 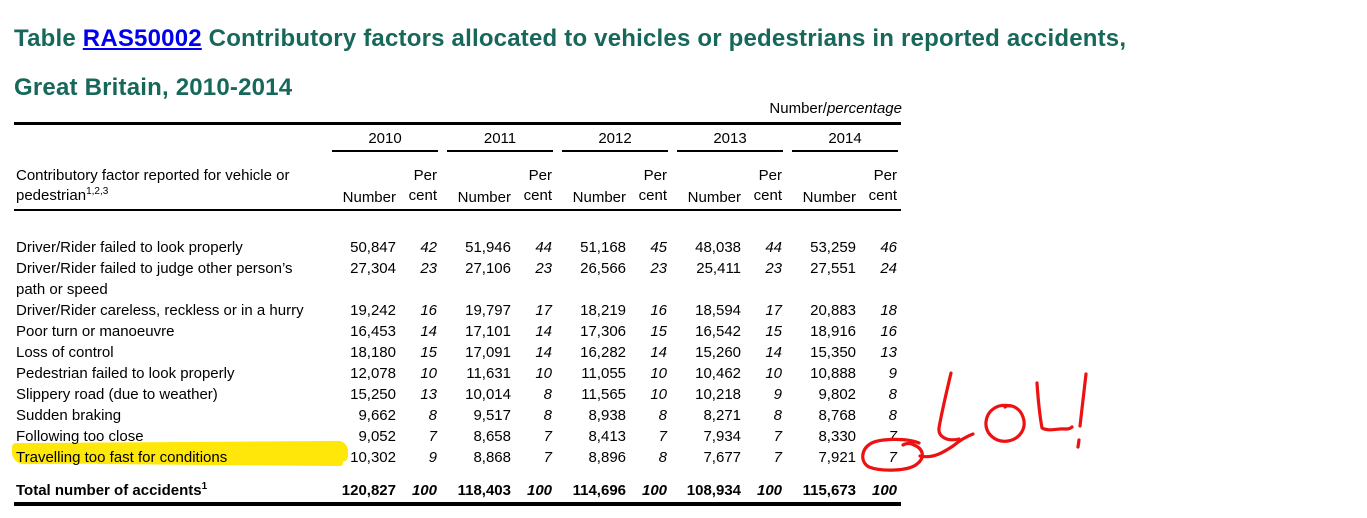 I want to click on number-cell: 25,411, so click(x=719, y=268).